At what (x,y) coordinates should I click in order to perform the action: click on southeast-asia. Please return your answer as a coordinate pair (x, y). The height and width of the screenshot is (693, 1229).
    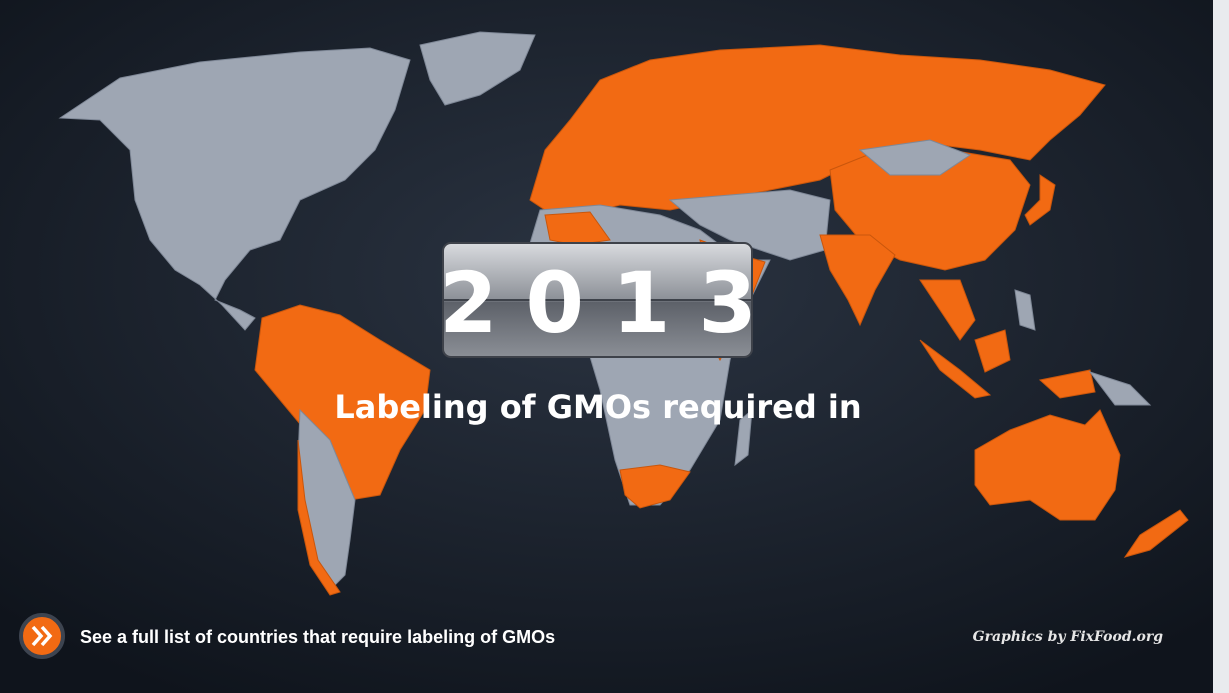
    Looking at the image, I should click on (947, 310).